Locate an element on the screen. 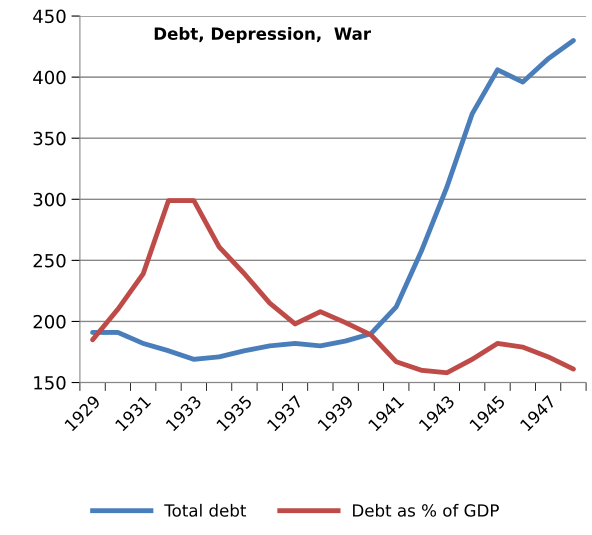 The width and height of the screenshot is (592, 535). y-tick-label: 150 is located at coordinates (50, 383).